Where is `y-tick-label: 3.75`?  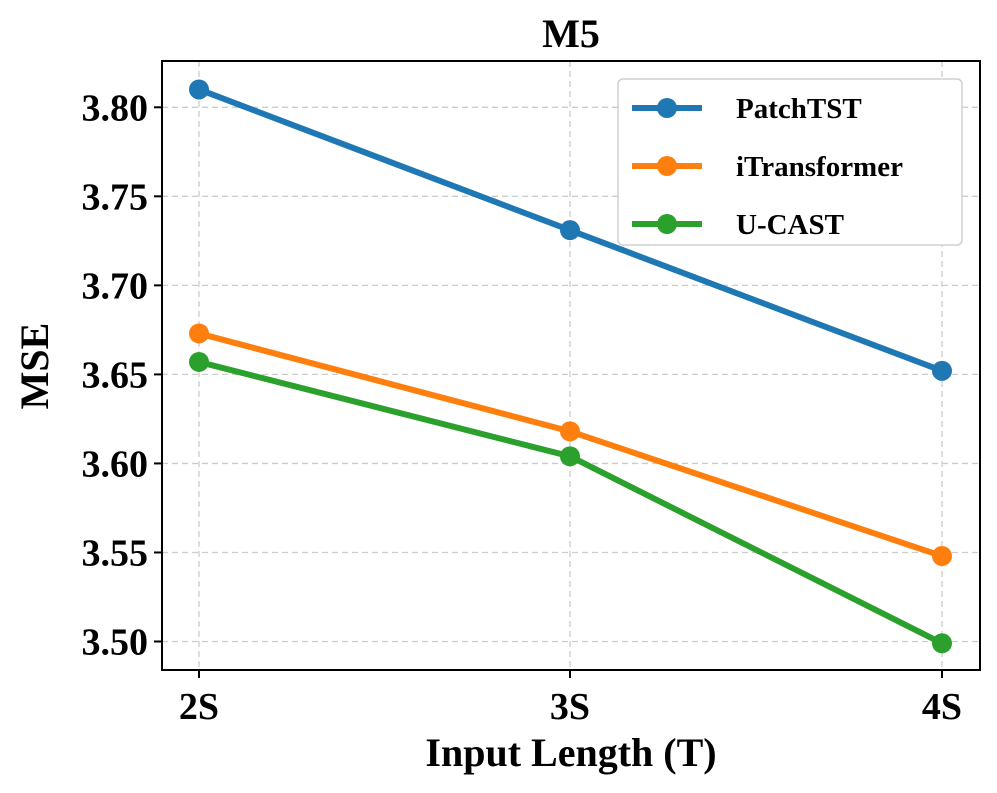 y-tick-label: 3.75 is located at coordinates (115, 197).